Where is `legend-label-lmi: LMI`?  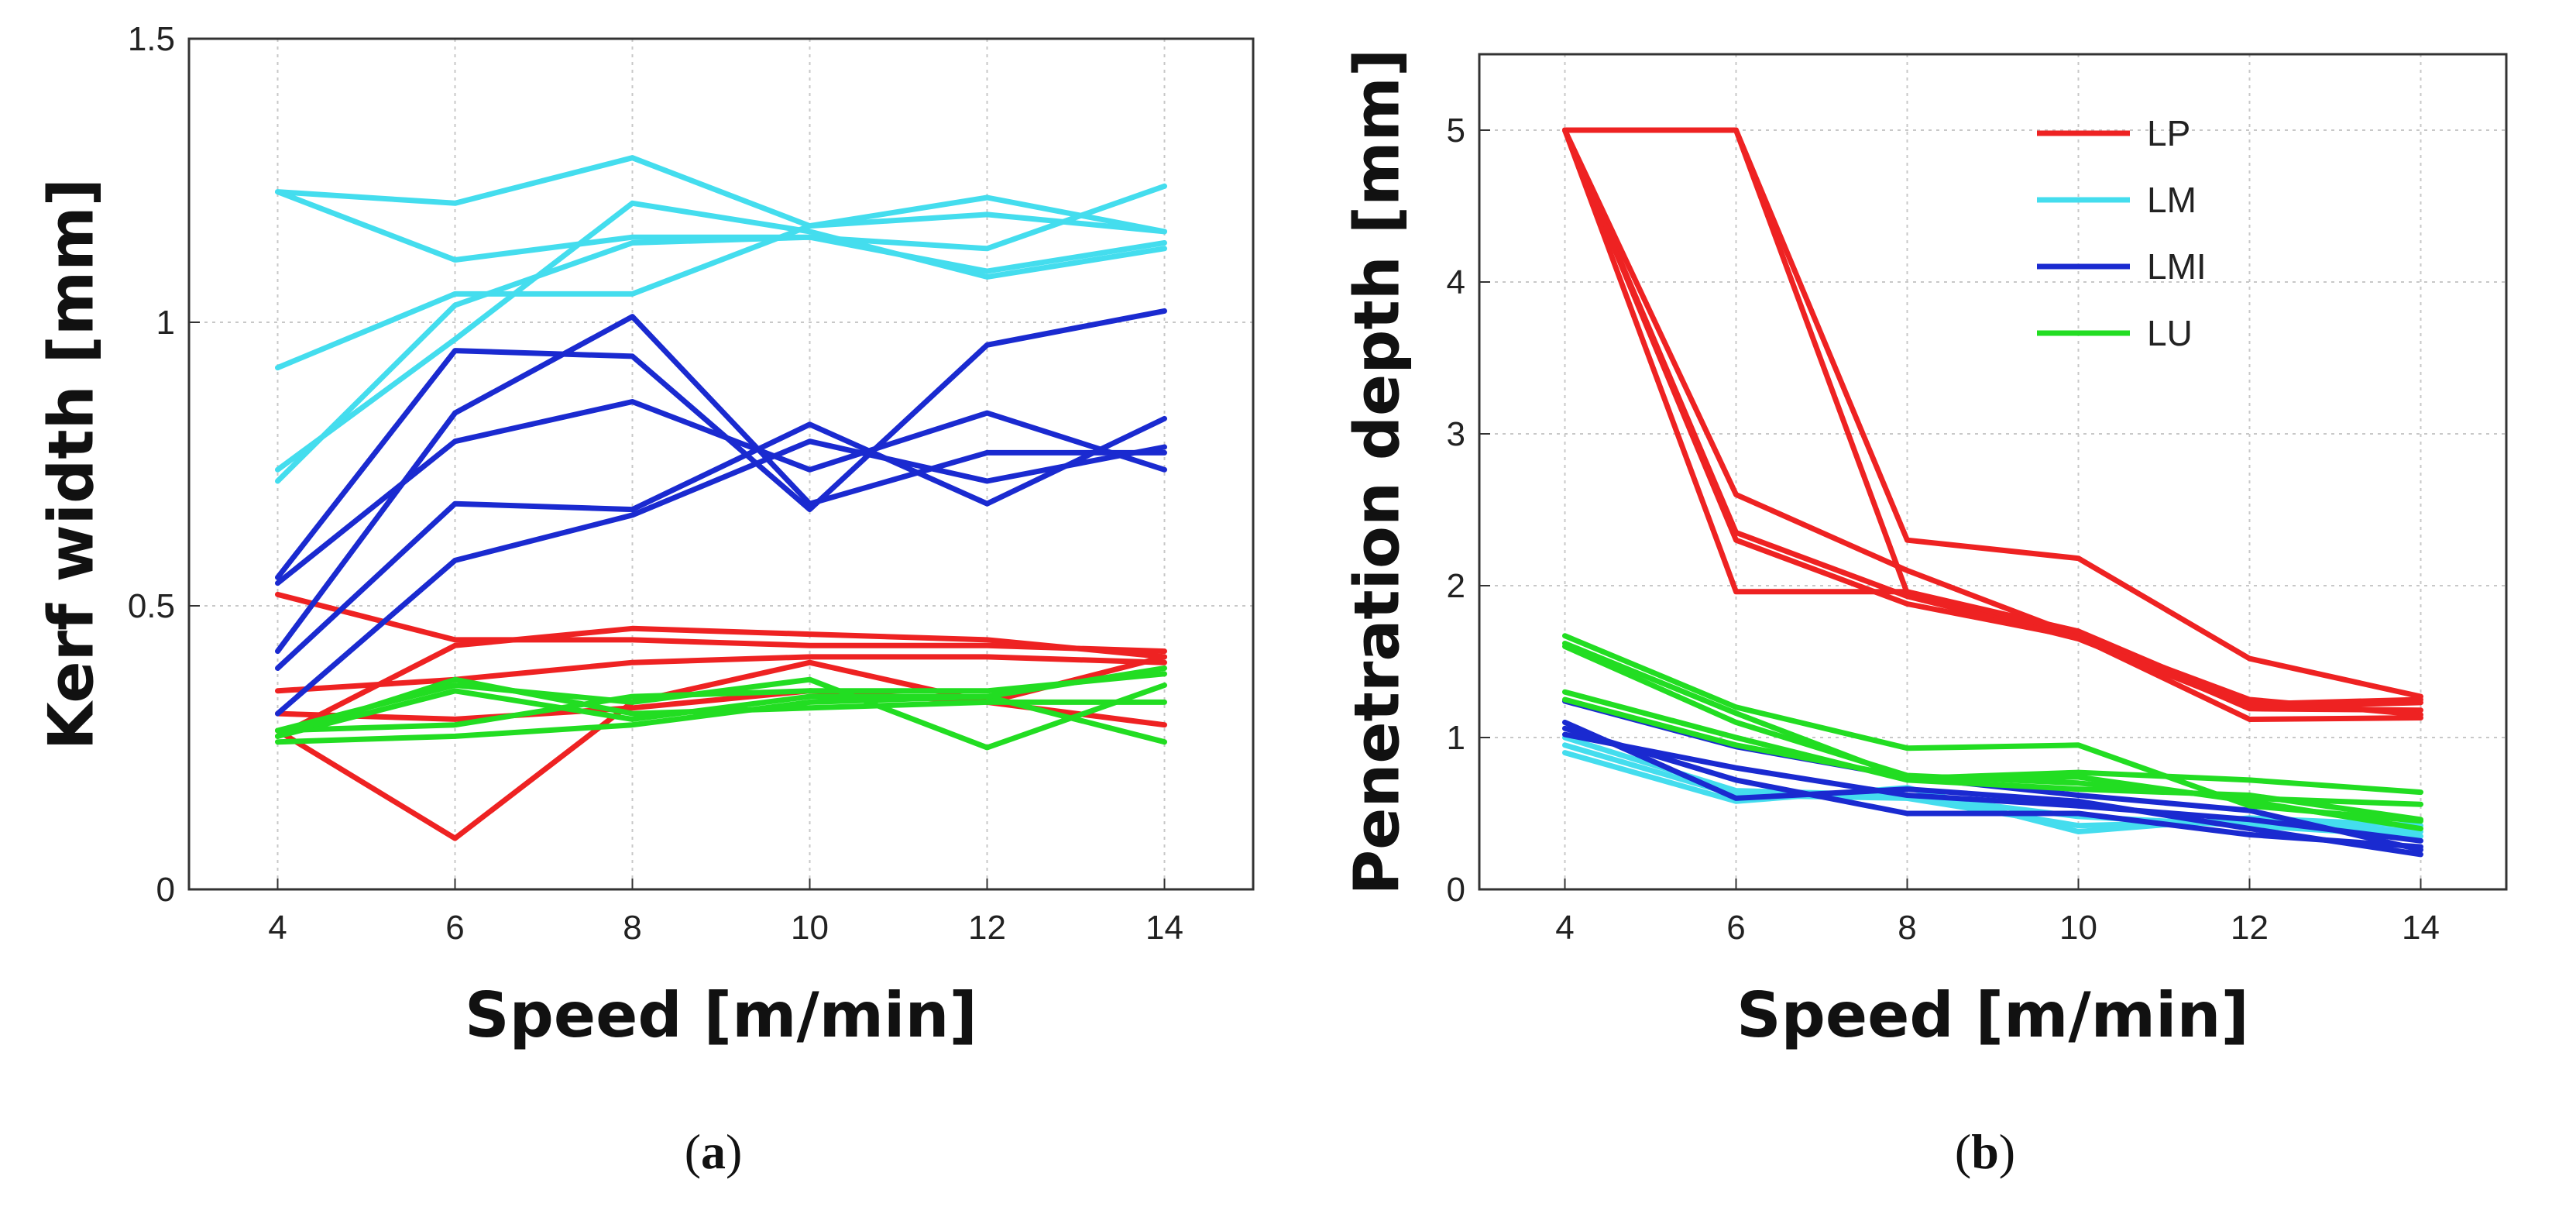
legend-label-lmi: LMI is located at coordinates (2177, 266).